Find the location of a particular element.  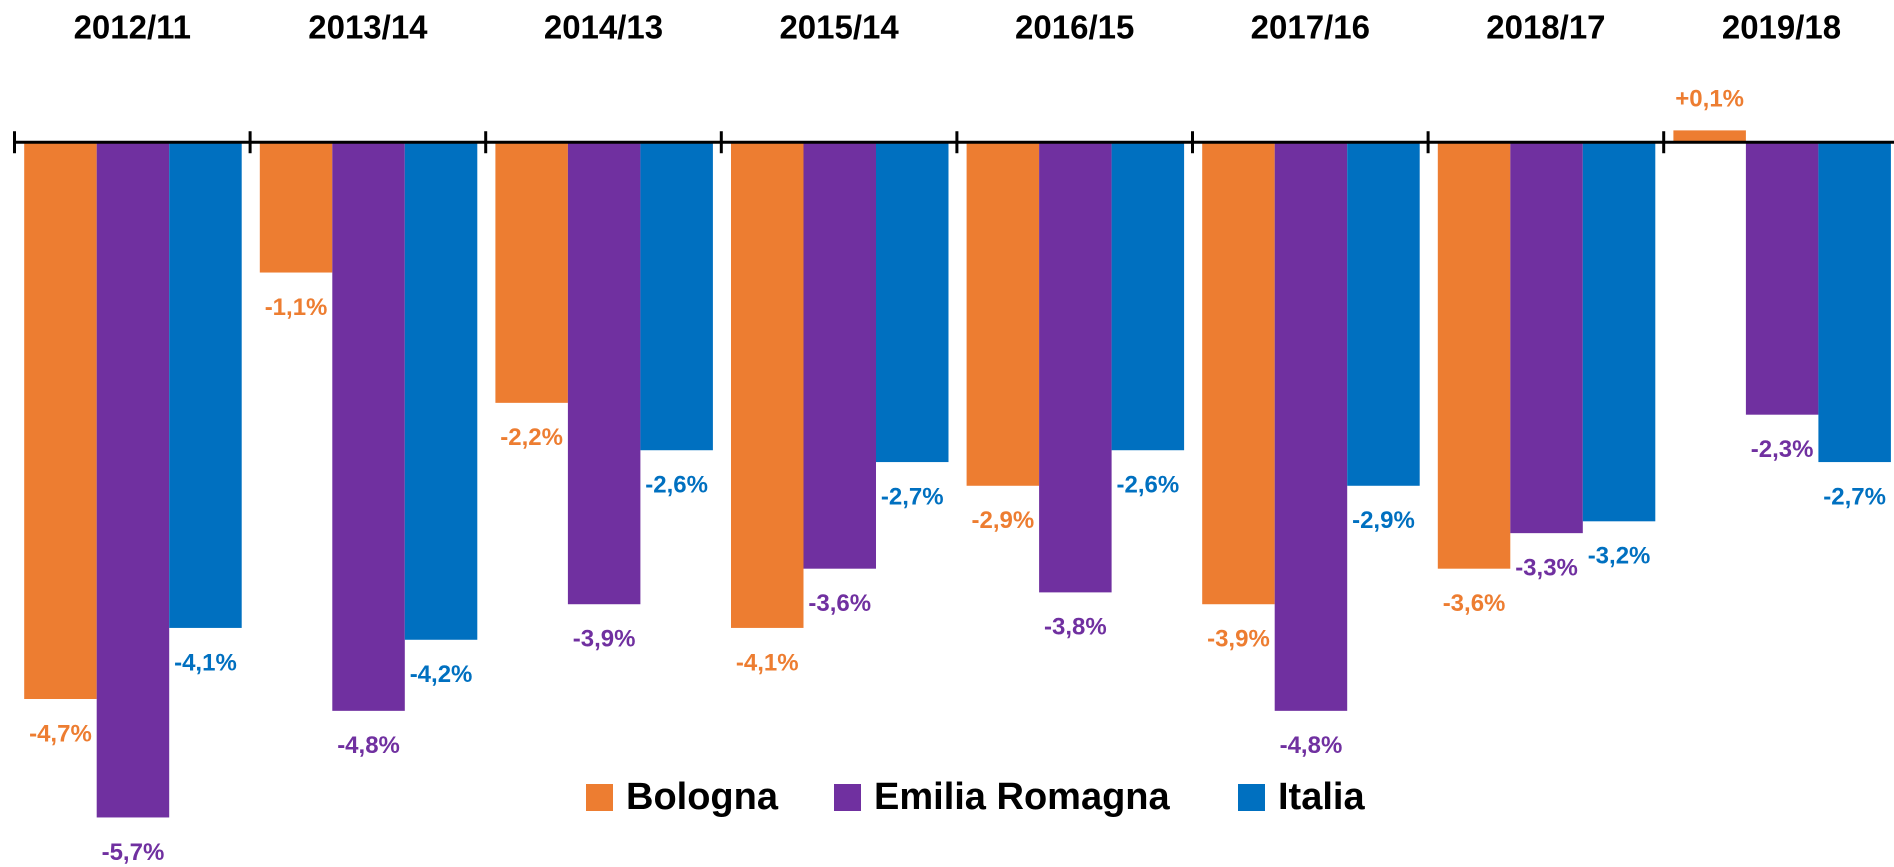

category-label: 2016/15 is located at coordinates (1074, 27).